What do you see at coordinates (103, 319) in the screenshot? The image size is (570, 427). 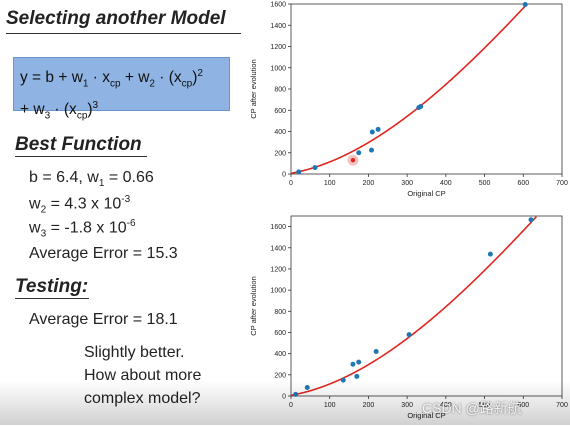 I see `test-average-error: Average Error = 18.1` at bounding box center [103, 319].